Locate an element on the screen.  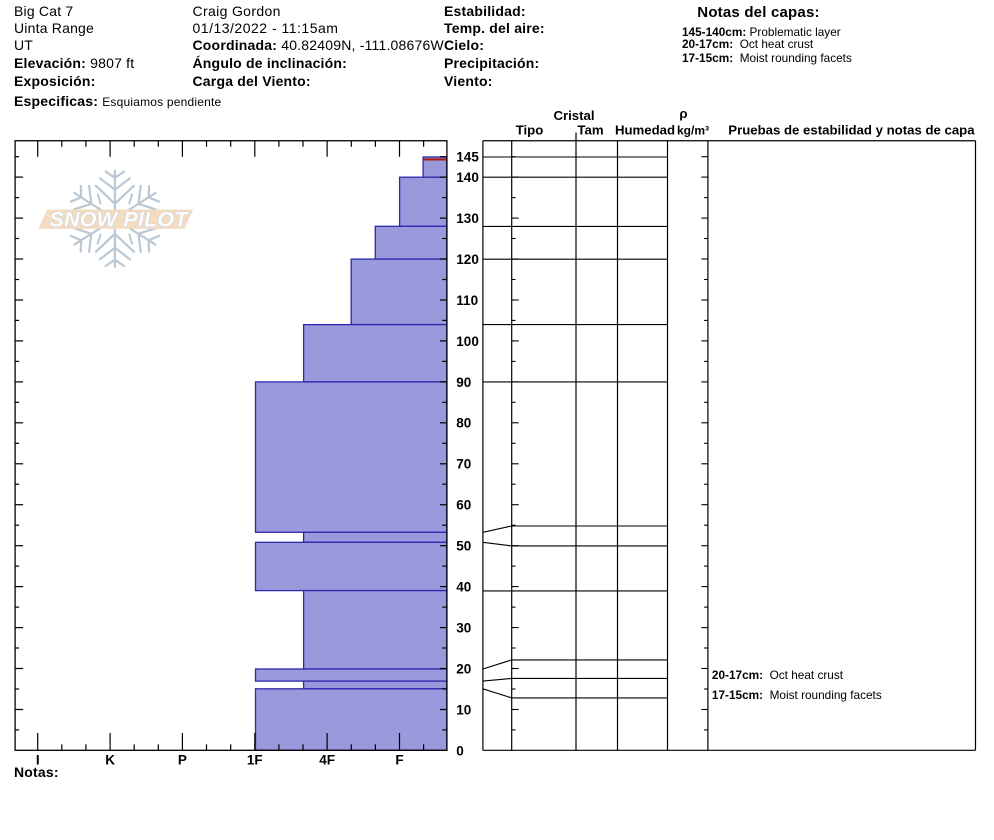
svg-text: 145 is located at coordinates (467, 157).